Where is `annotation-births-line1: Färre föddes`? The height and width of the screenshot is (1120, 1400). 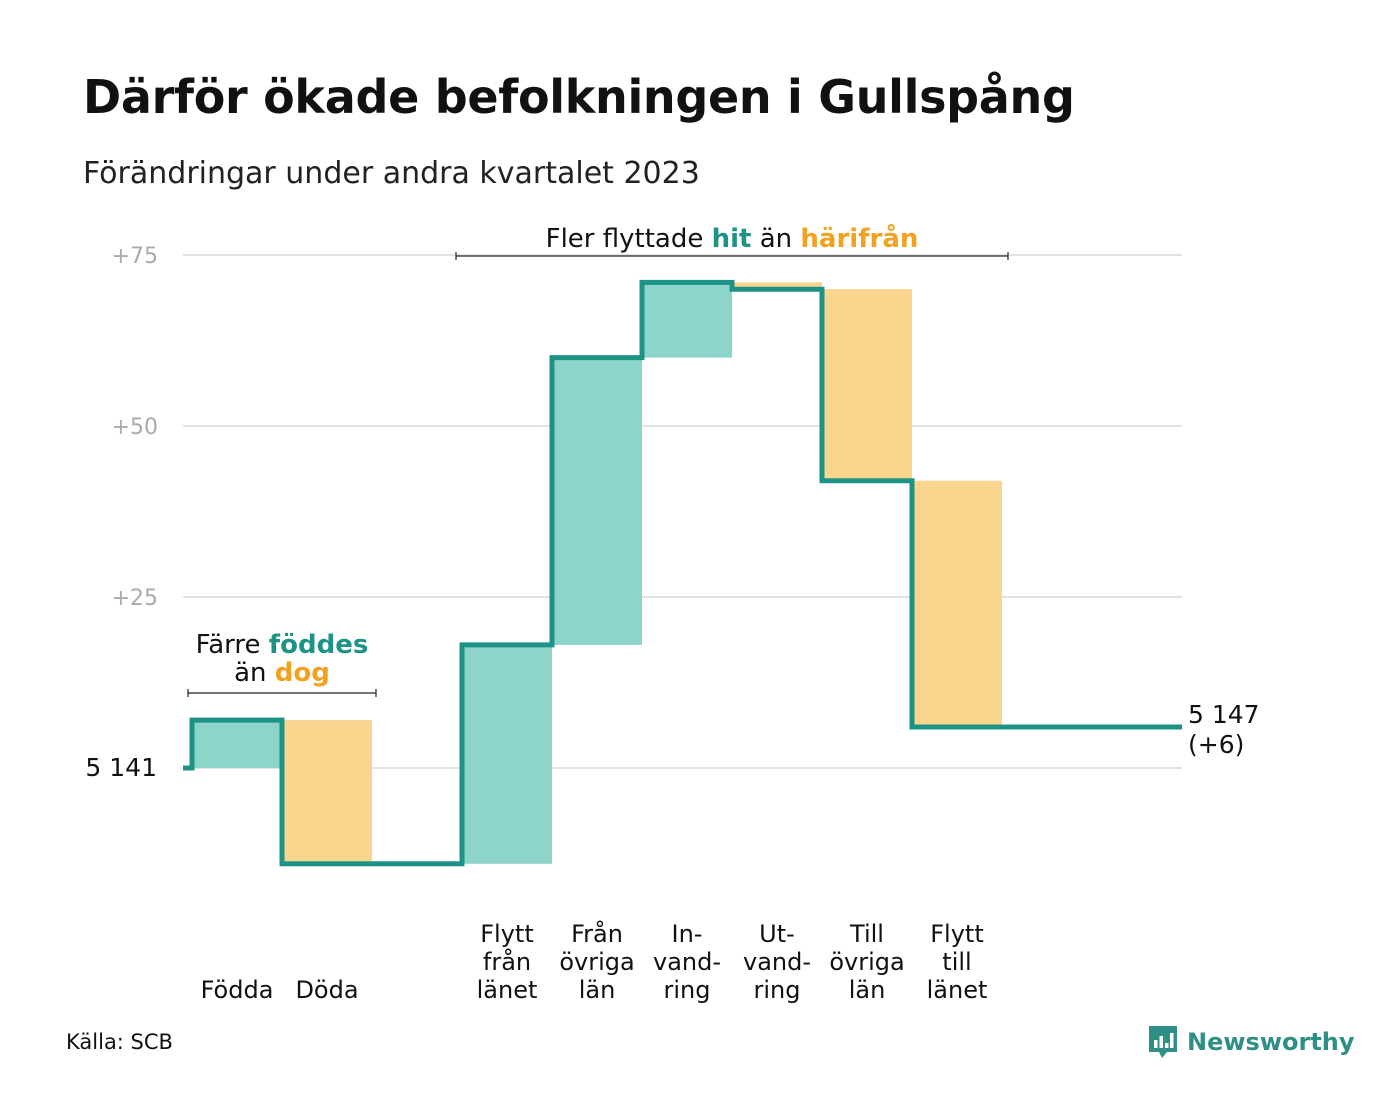 annotation-births-line1: Färre föddes is located at coordinates (282, 645).